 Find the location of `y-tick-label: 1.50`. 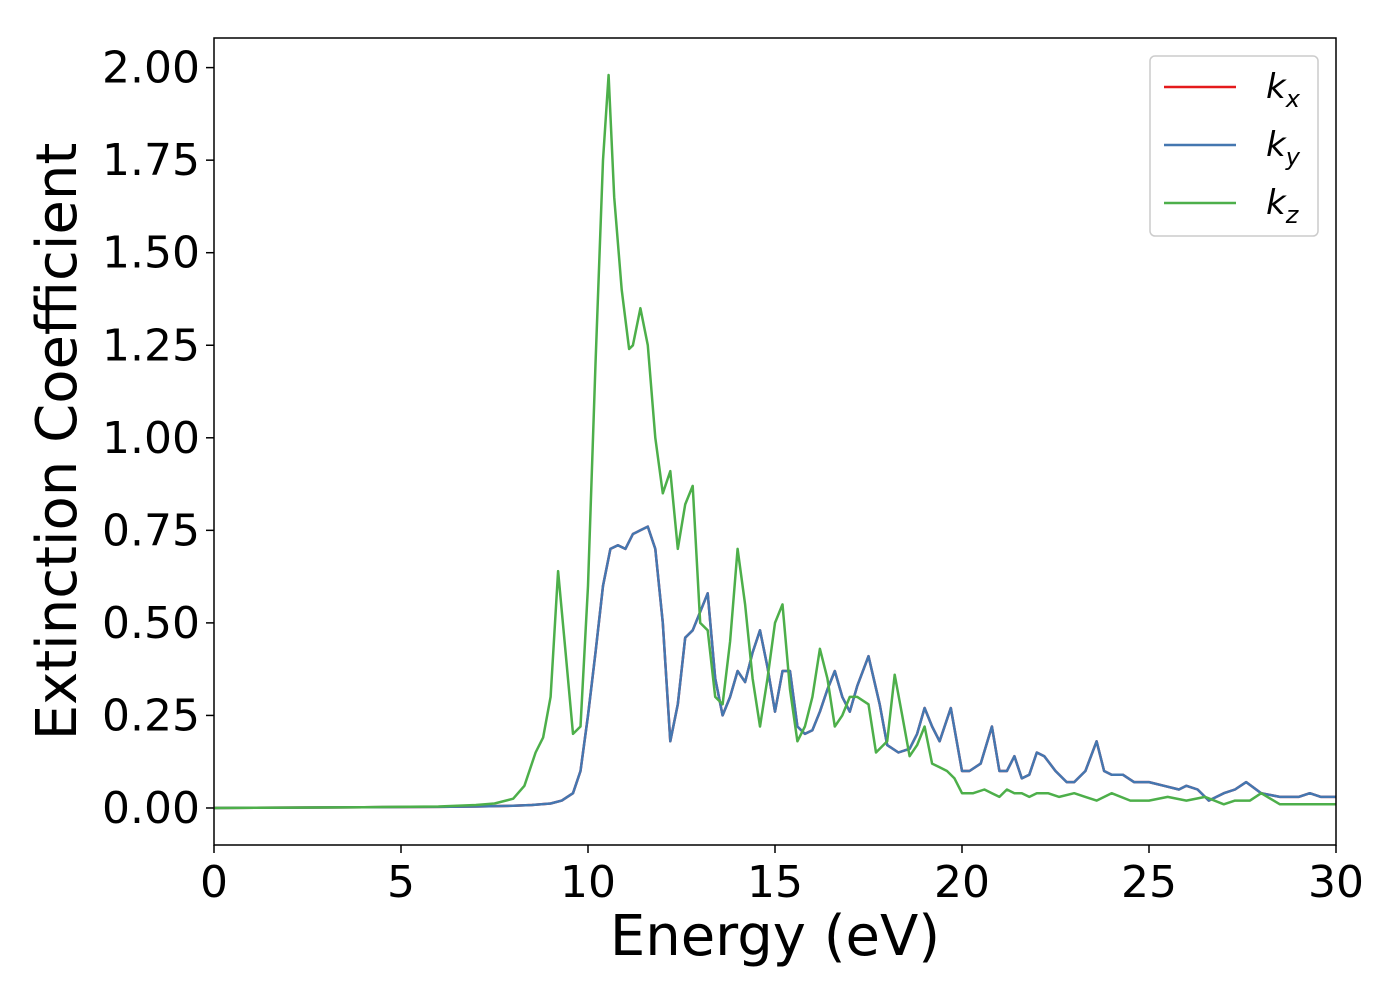

y-tick-label: 1.50 is located at coordinates (151, 253).